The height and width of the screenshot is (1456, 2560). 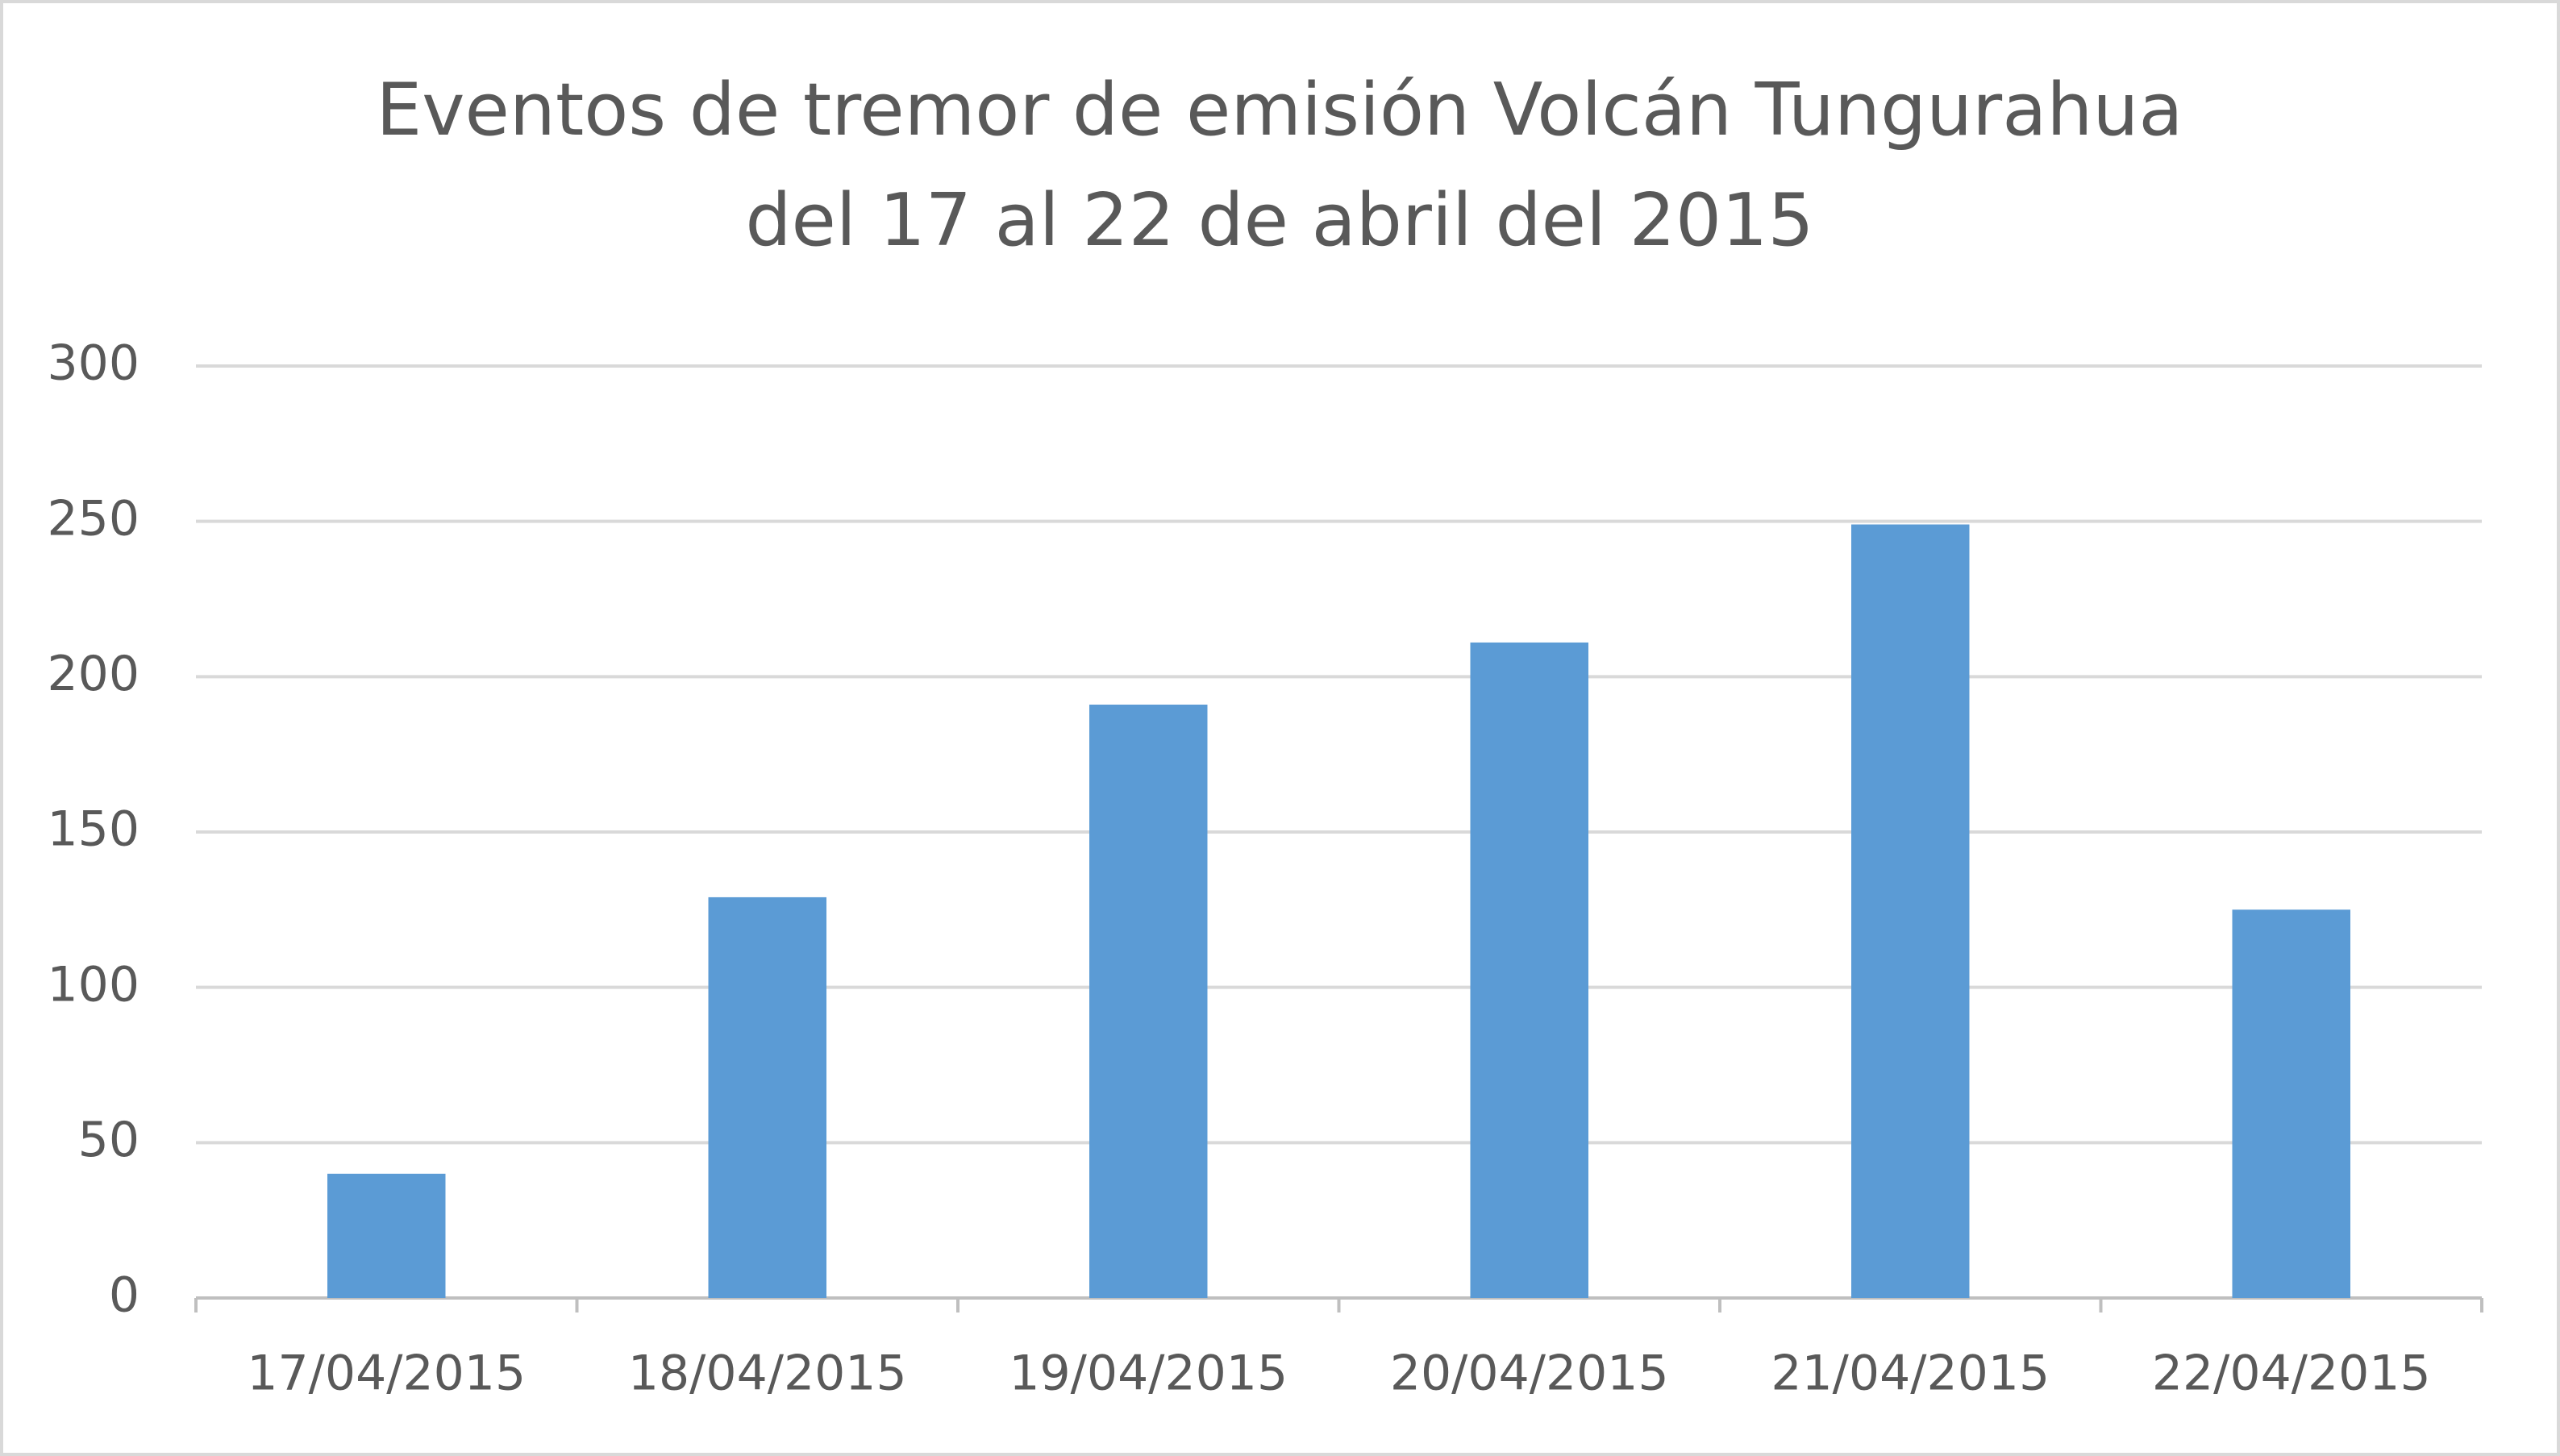 What do you see at coordinates (93, 518) in the screenshot?
I see `y-tick-label: 250` at bounding box center [93, 518].